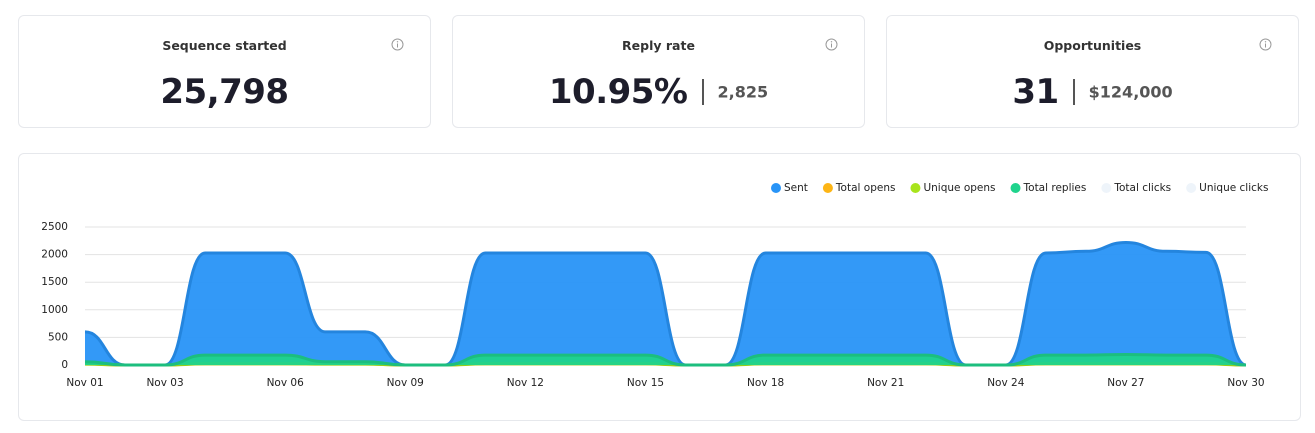 This screenshot has width=1315, height=433. I want to click on stat-card: Sequence started 25,798, so click(224, 71).